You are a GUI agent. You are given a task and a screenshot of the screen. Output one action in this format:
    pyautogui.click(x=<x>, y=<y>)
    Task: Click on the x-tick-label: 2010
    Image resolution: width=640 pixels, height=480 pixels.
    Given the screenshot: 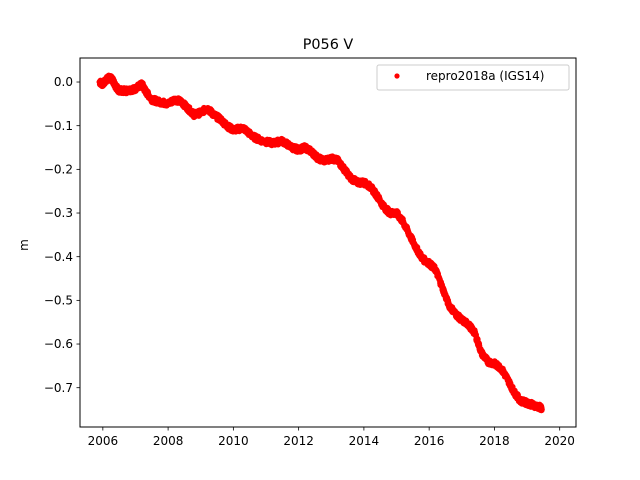 What is the action you would take?
    pyautogui.click(x=233, y=441)
    